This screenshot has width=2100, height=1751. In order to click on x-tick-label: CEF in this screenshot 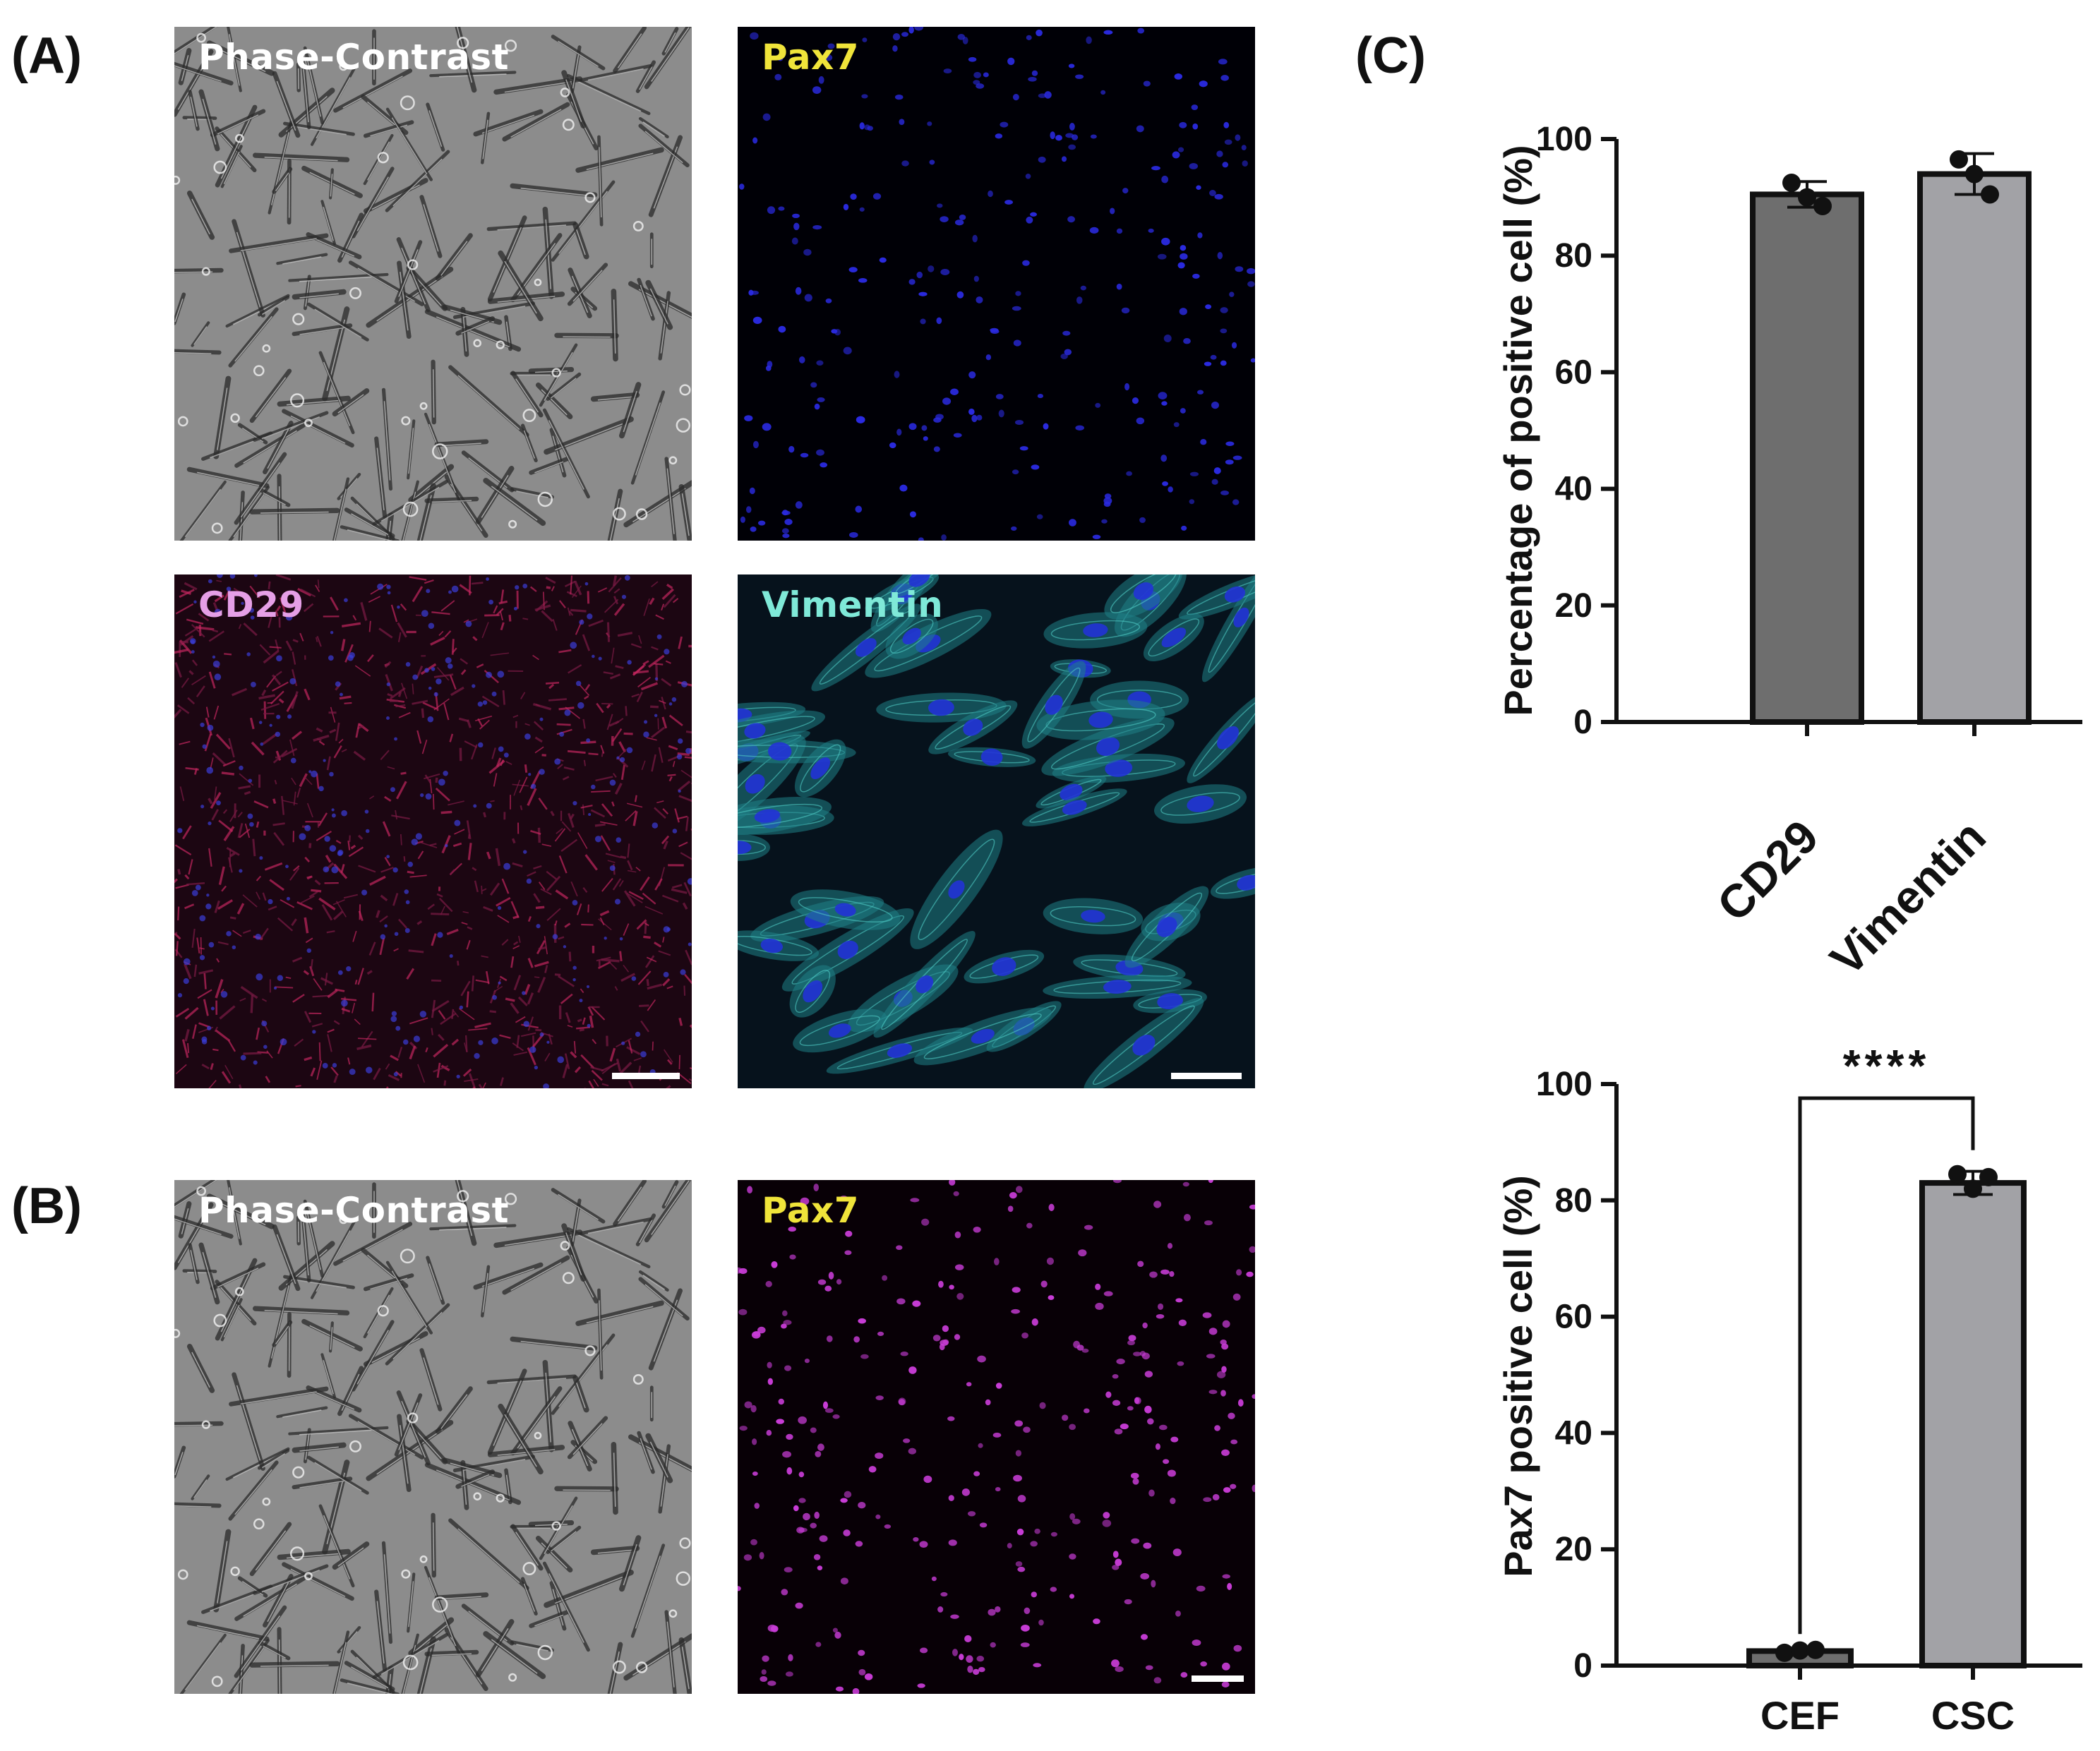, I will do `click(1800, 1715)`.